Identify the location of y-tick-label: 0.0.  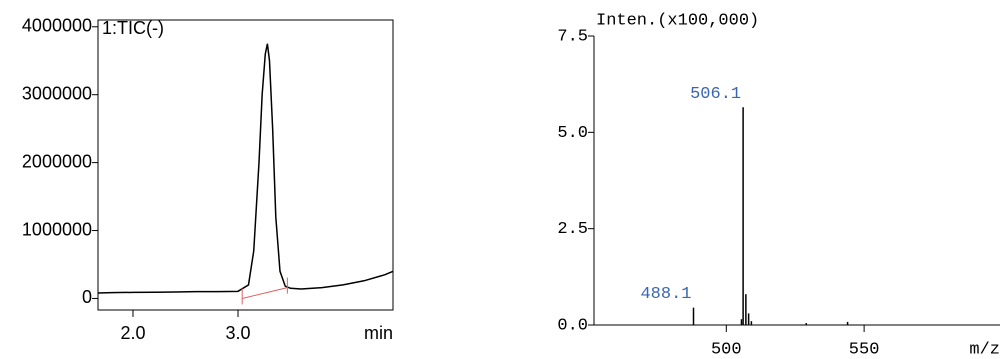
(572, 325).